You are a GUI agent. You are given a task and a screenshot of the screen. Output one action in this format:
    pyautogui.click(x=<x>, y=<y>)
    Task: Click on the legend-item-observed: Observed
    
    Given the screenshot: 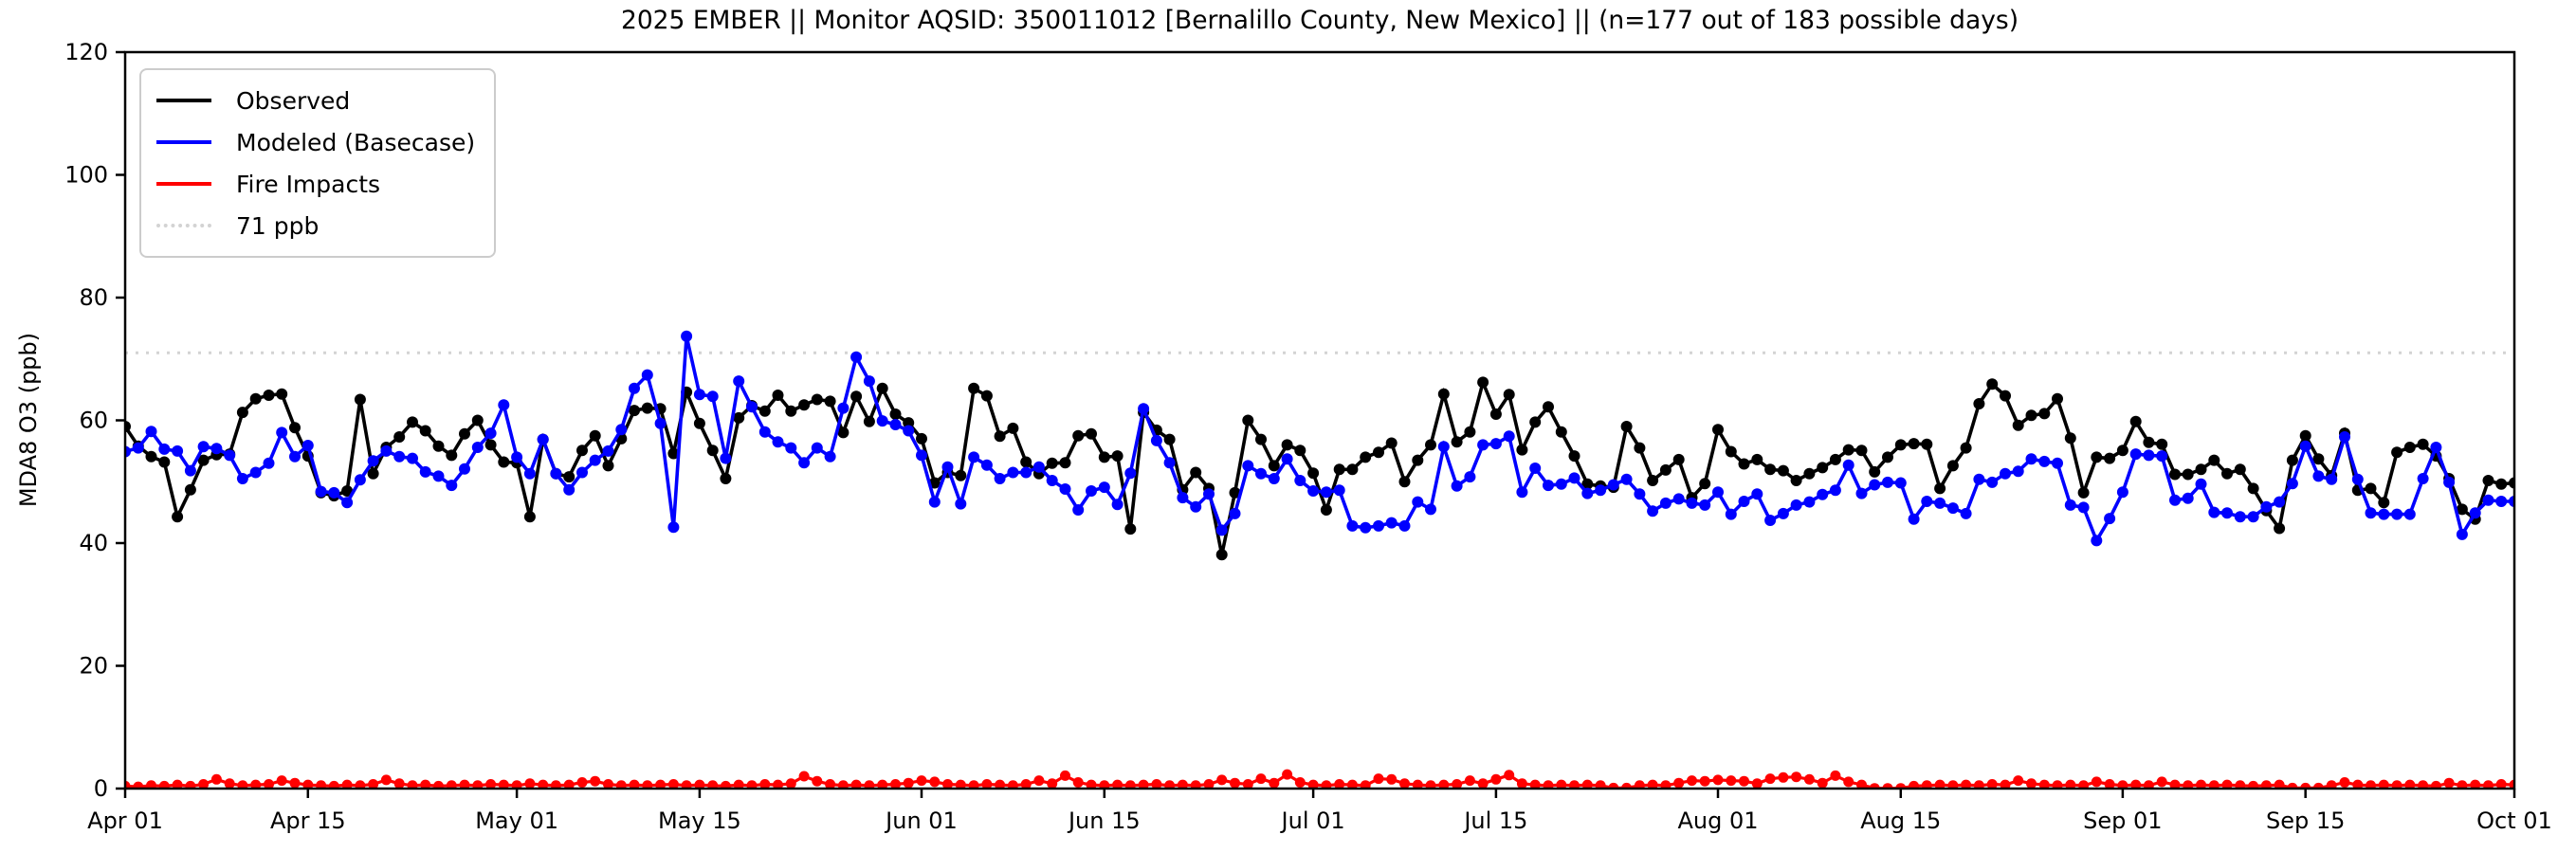 What is the action you would take?
    pyautogui.click(x=315, y=100)
    